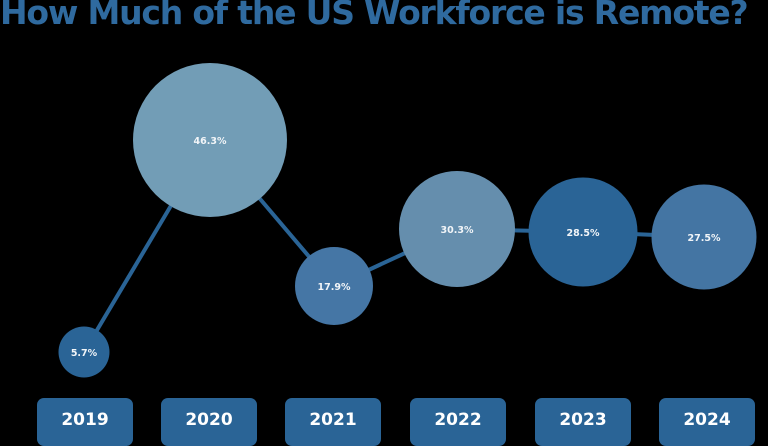 This screenshot has height=446, width=768. Describe the element at coordinates (333, 422) in the screenshot. I see `year-label-2021: 2021` at that location.